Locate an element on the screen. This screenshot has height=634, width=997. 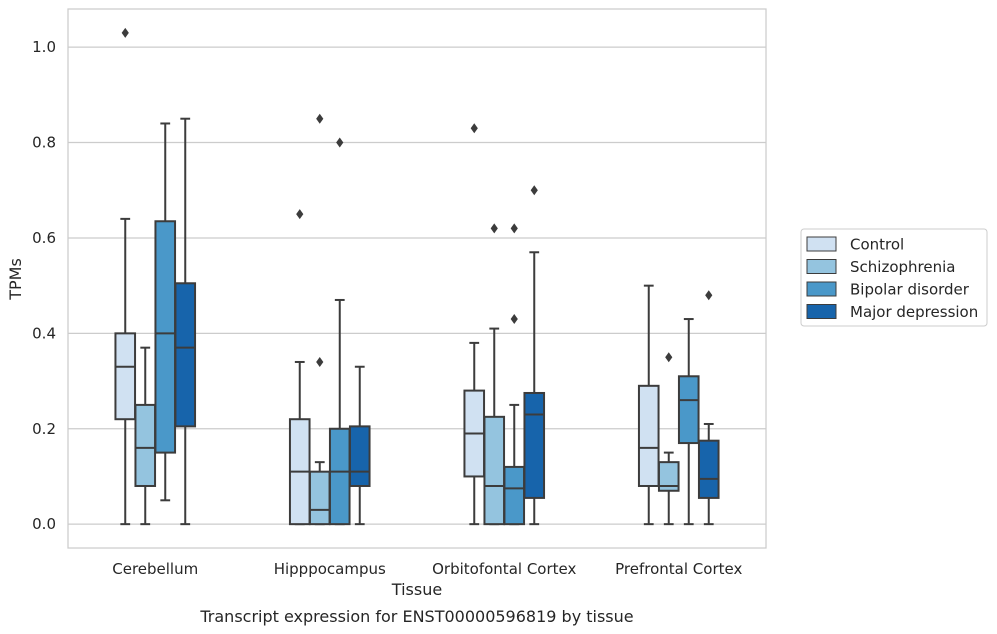
x-axis-label: Tissue is located at coordinates (416, 589).